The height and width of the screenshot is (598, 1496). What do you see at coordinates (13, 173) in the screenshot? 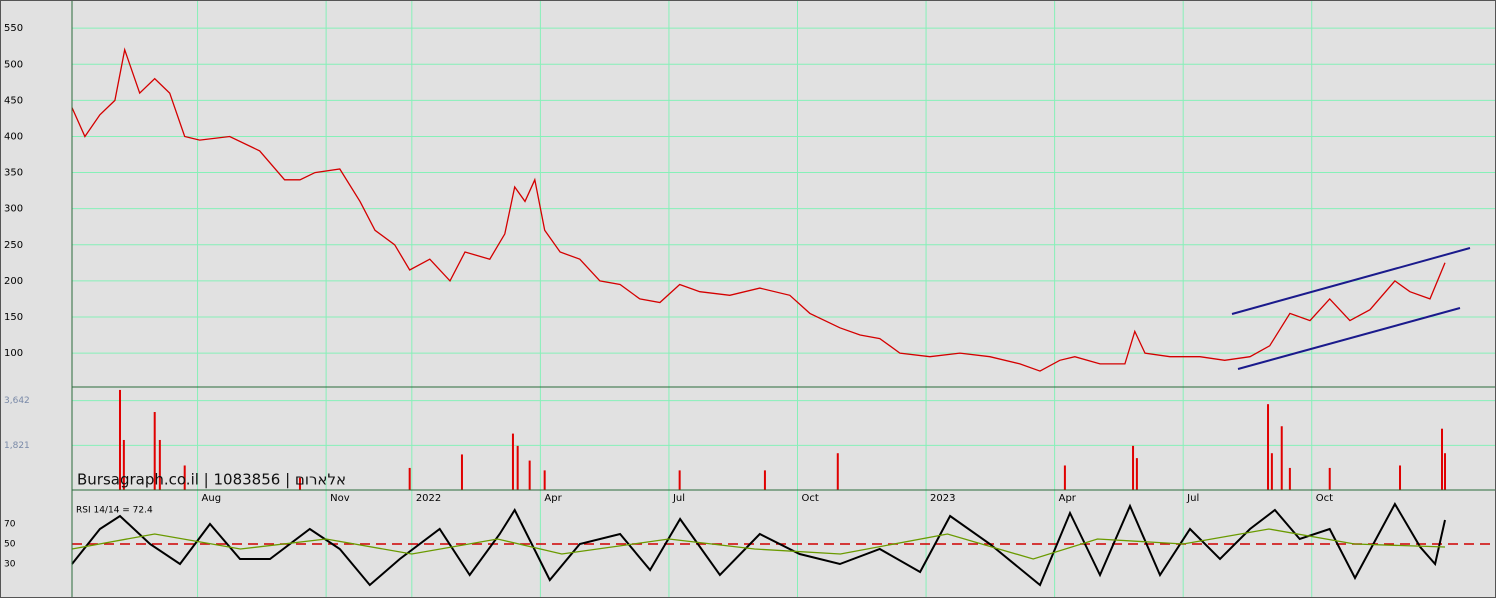
I see `y-tick-label: 350` at bounding box center [13, 173].